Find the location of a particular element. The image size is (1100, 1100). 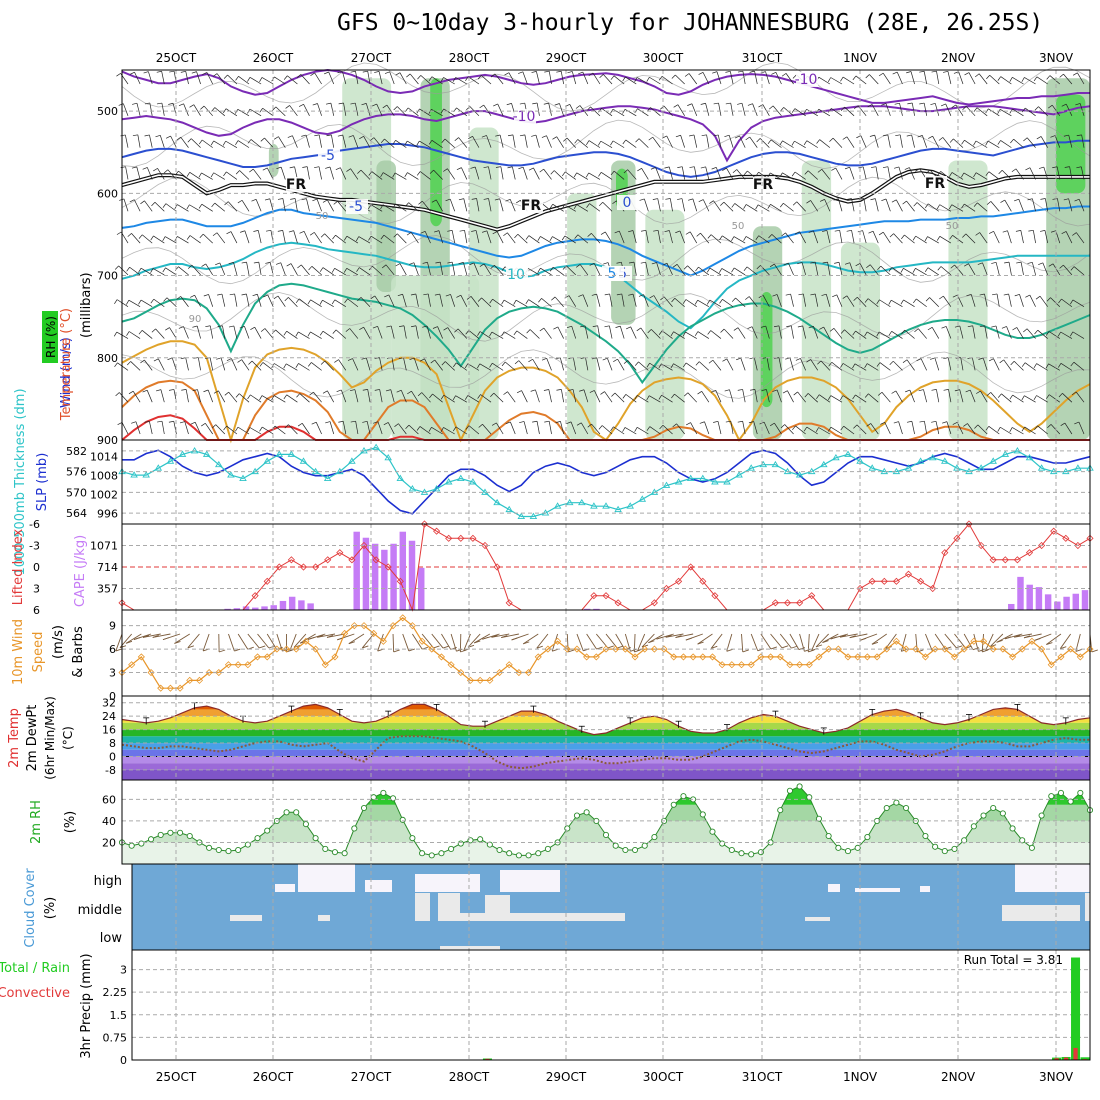

lifted-index-marker is located at coordinates (279, 567).